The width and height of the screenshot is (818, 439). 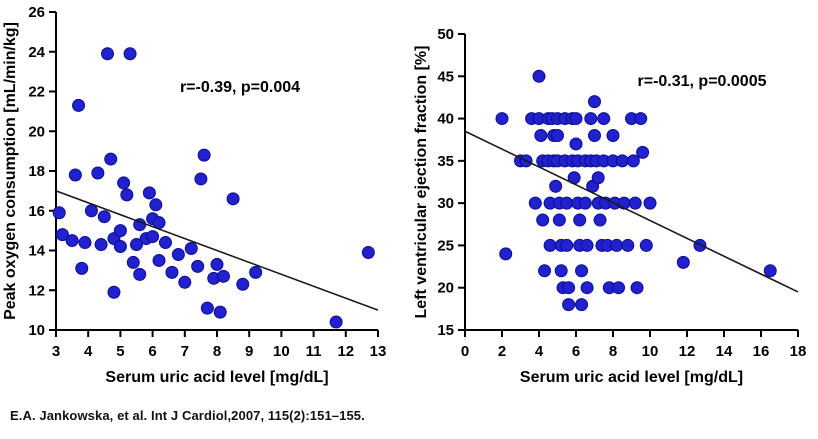 What do you see at coordinates (445, 245) in the screenshot?
I see `y-tick-label: 25` at bounding box center [445, 245].